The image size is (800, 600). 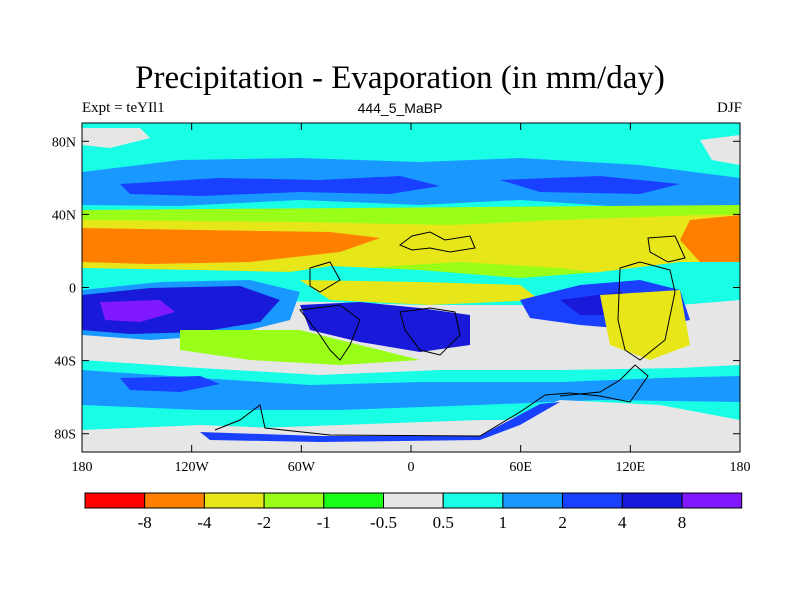 What do you see at coordinates (64, 142) in the screenshot?
I see `y-tick-label: 80N` at bounding box center [64, 142].